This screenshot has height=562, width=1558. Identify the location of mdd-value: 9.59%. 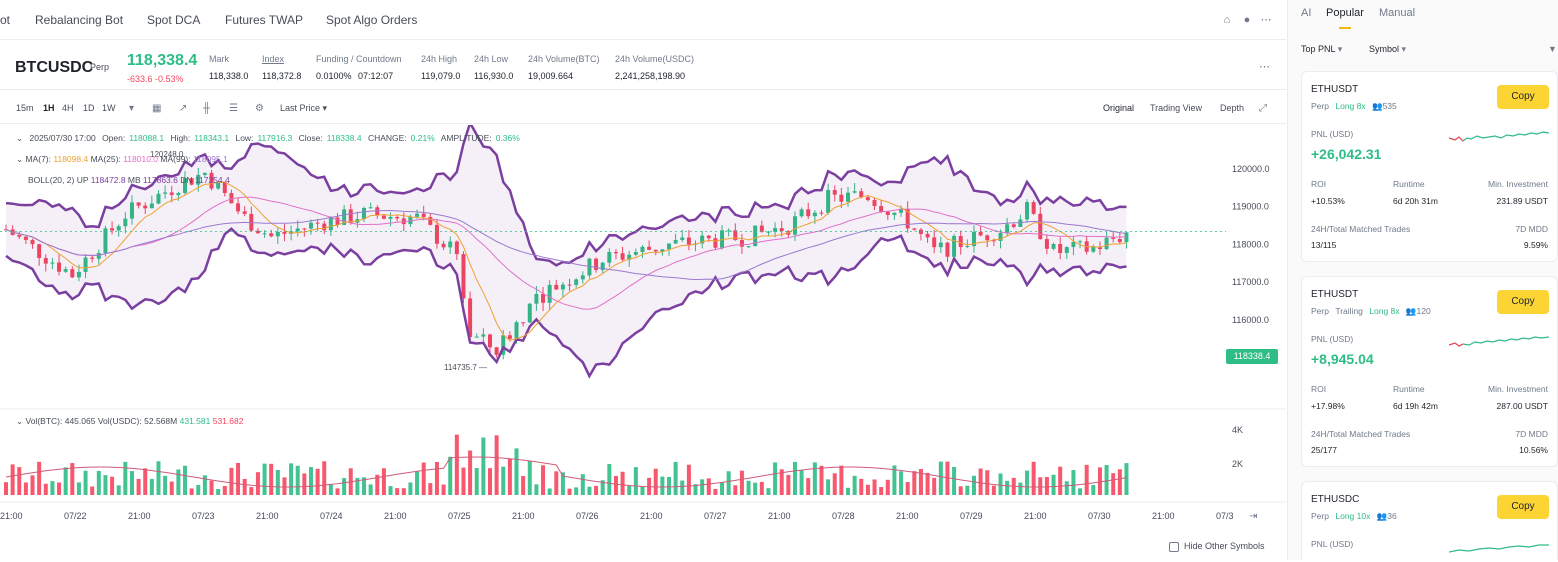
(1535, 245).